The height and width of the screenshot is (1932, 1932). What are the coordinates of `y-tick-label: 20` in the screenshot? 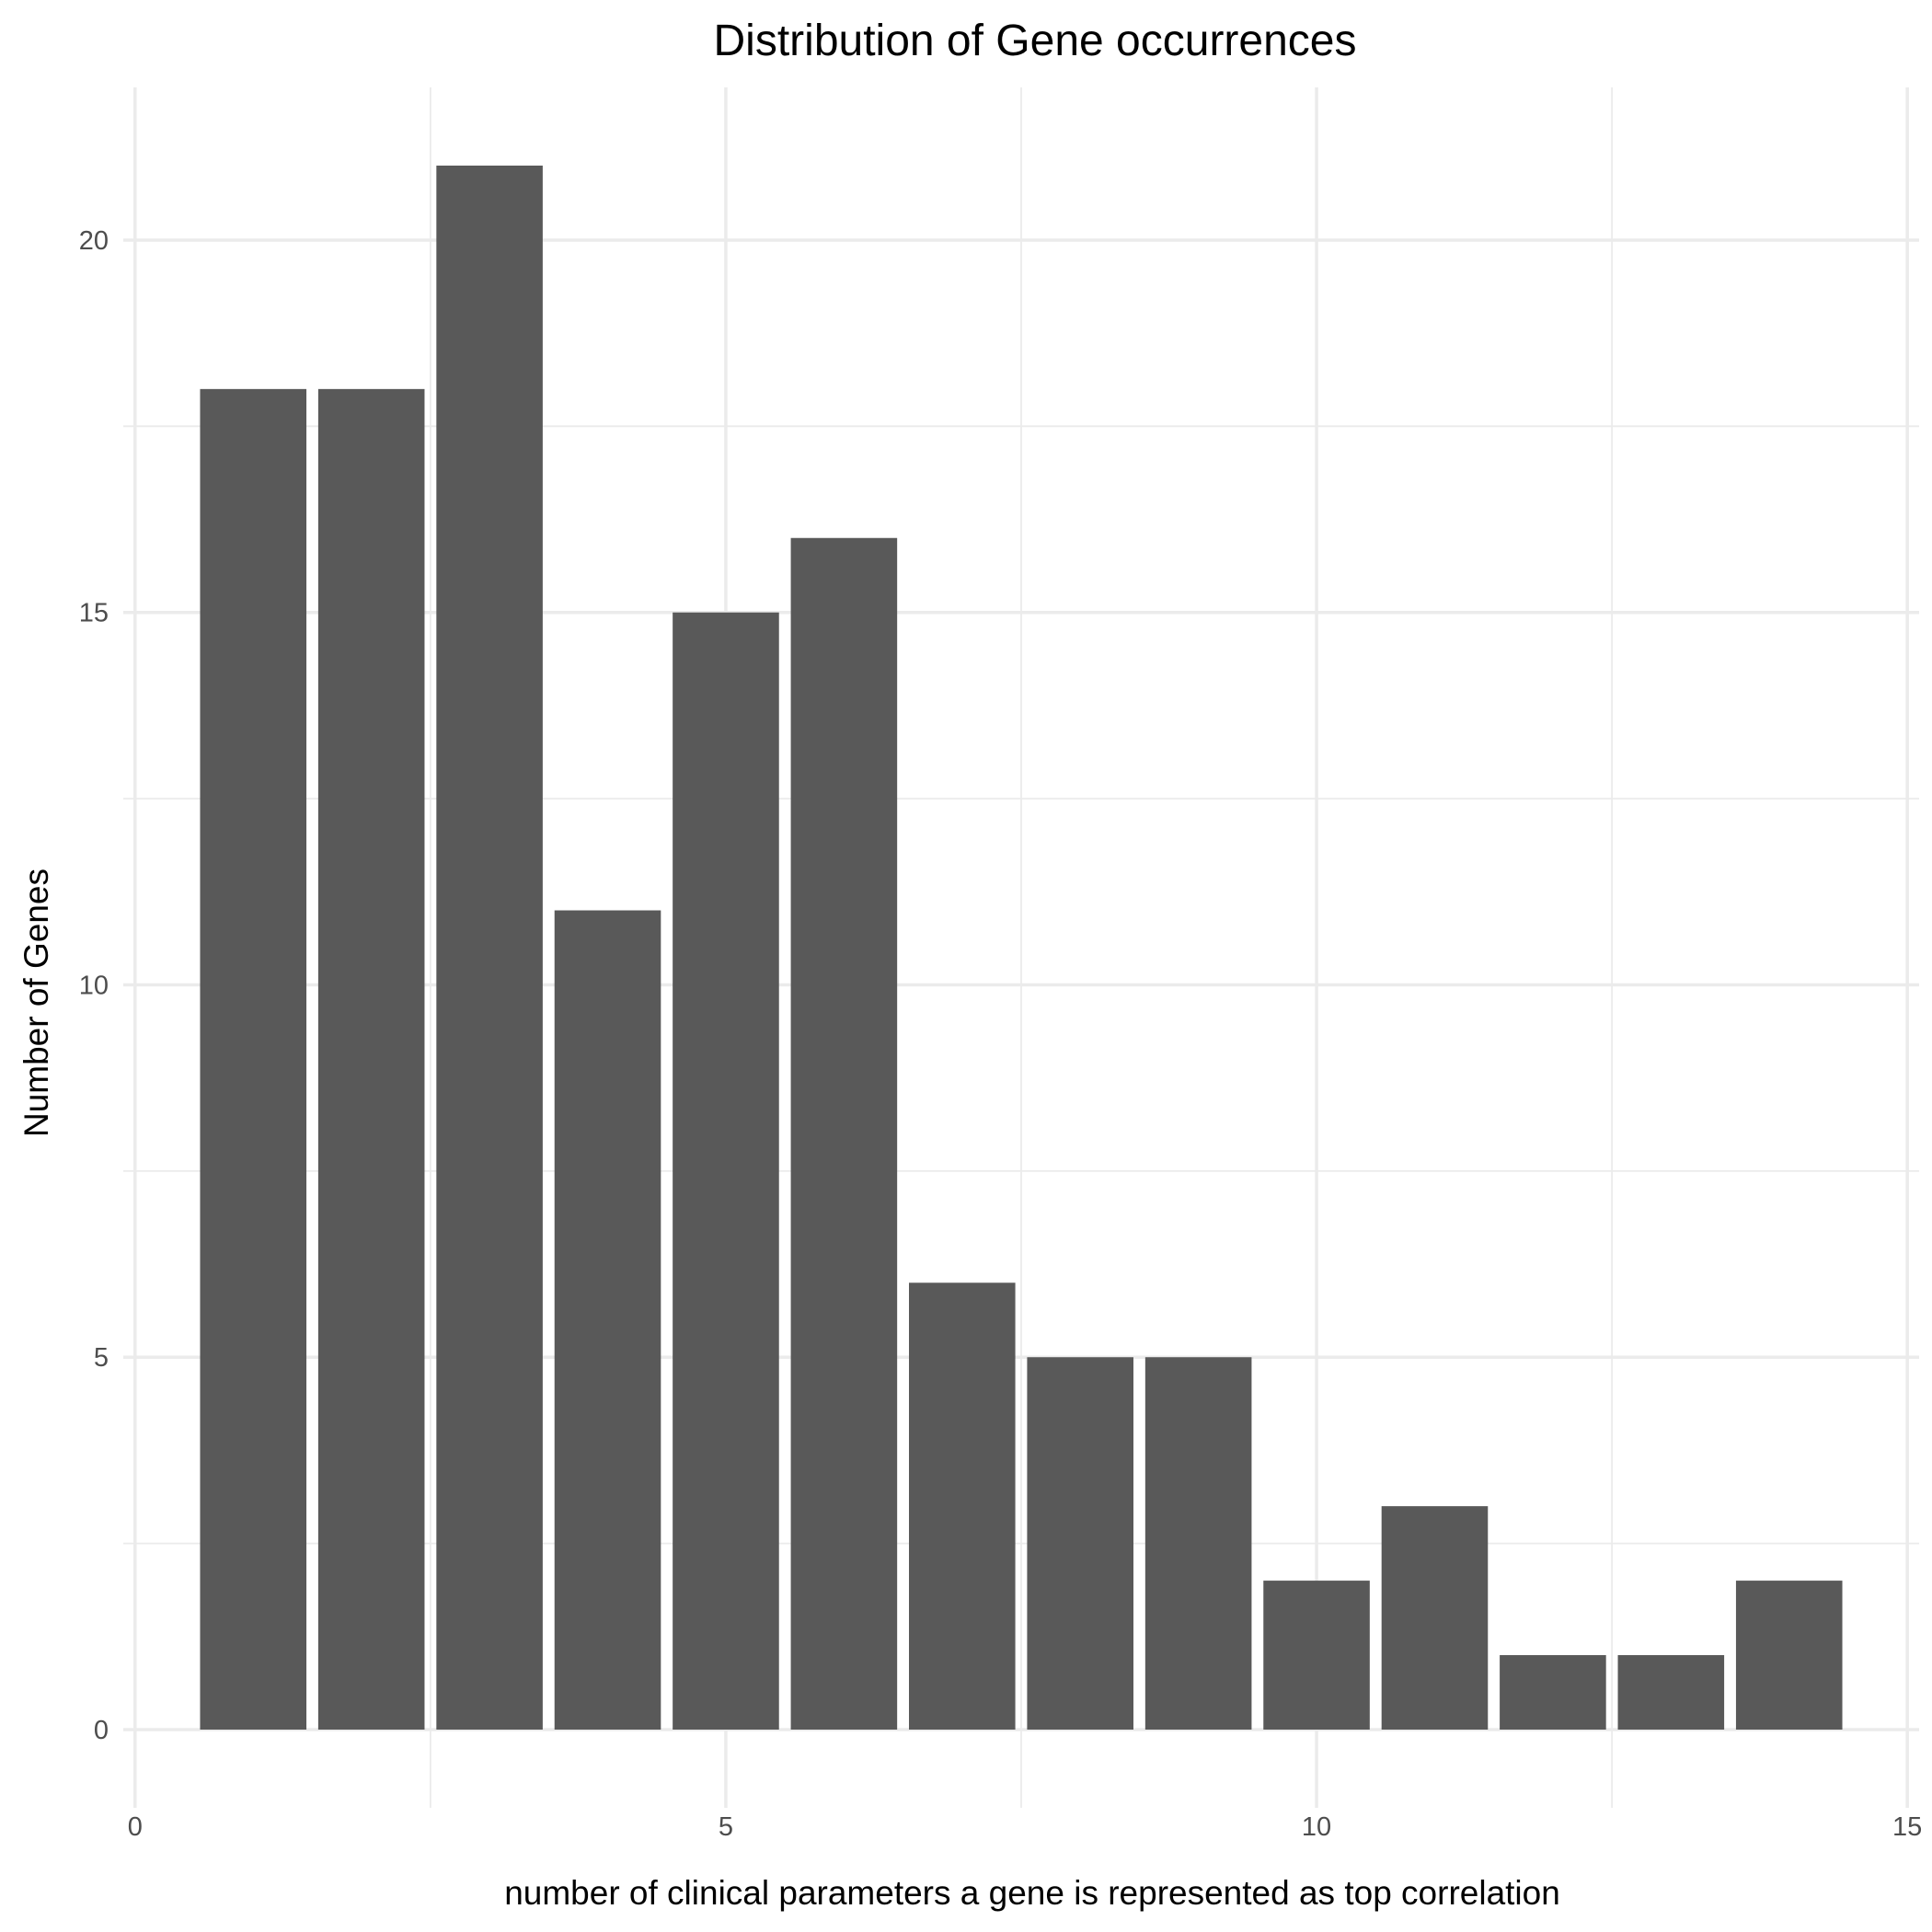 It's located at (94, 241).